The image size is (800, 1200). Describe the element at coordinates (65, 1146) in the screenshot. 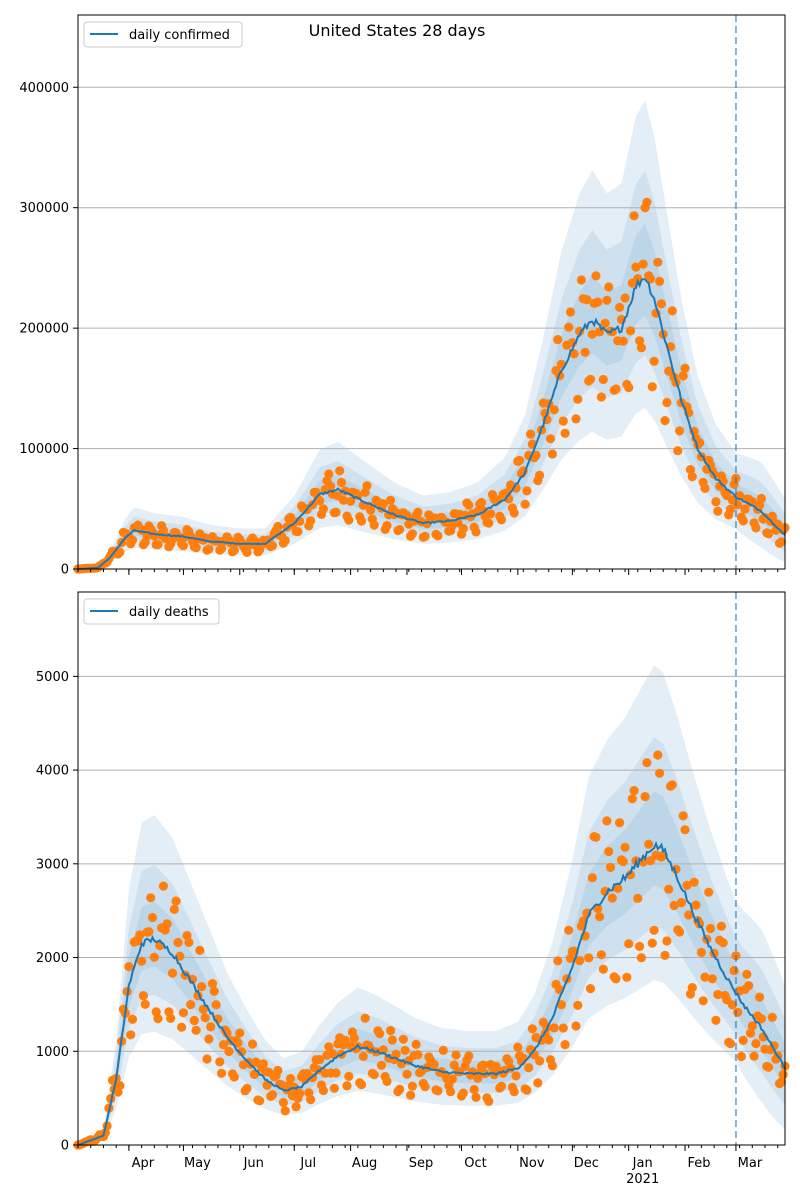

I see `y-tick-label: 0` at that location.